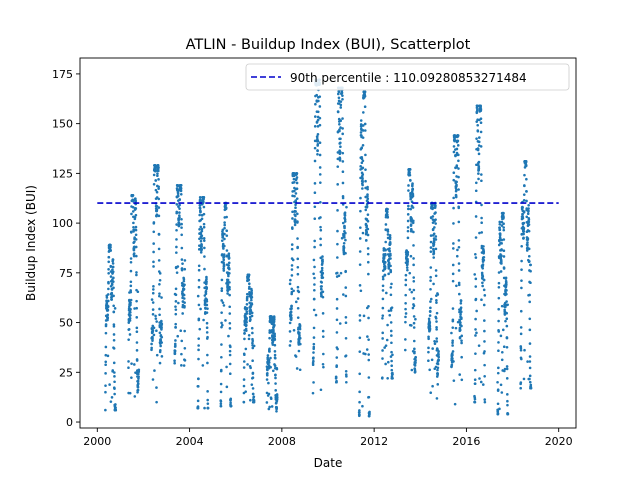  What do you see at coordinates (66, 273) in the screenshot?
I see `y-tick-label: 75` at bounding box center [66, 273].